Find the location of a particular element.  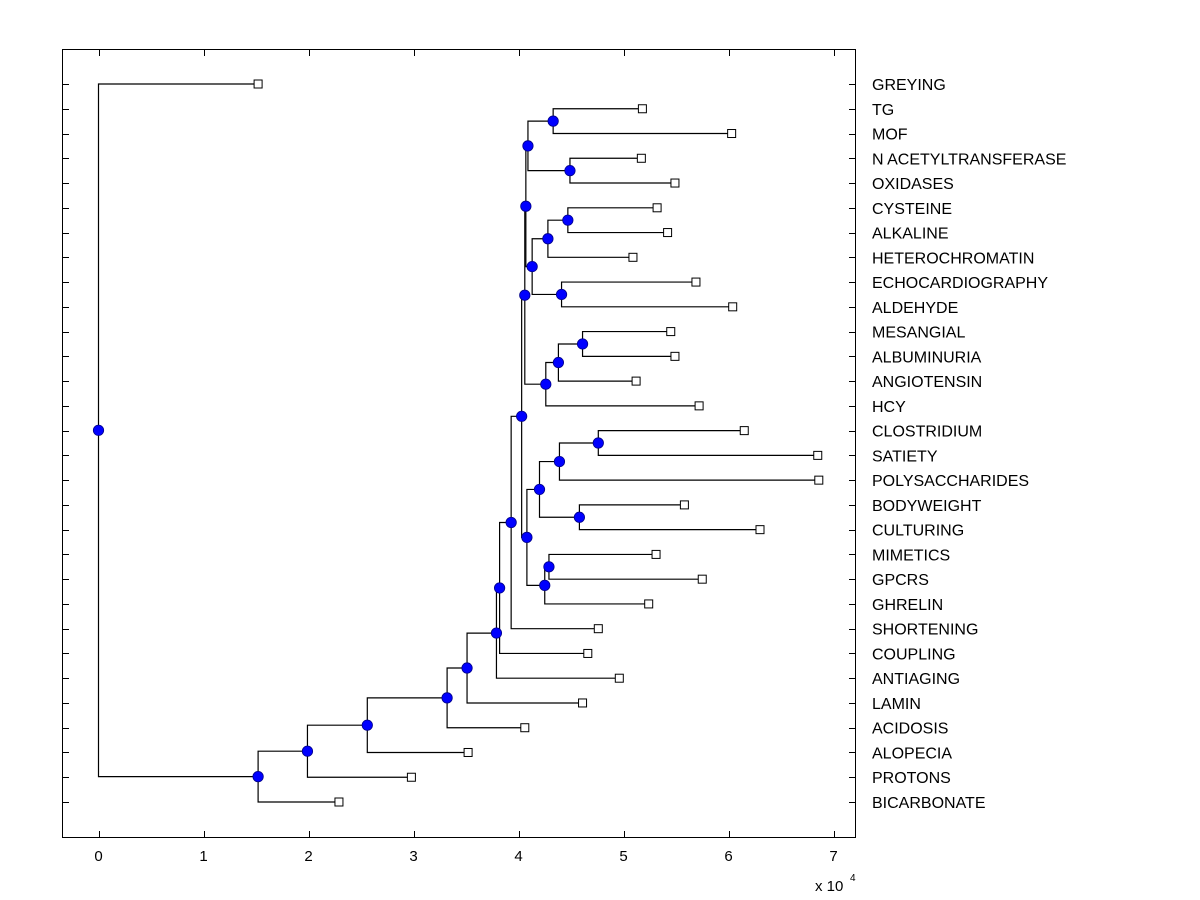

leaf-label: ALKALINE is located at coordinates (910, 234).